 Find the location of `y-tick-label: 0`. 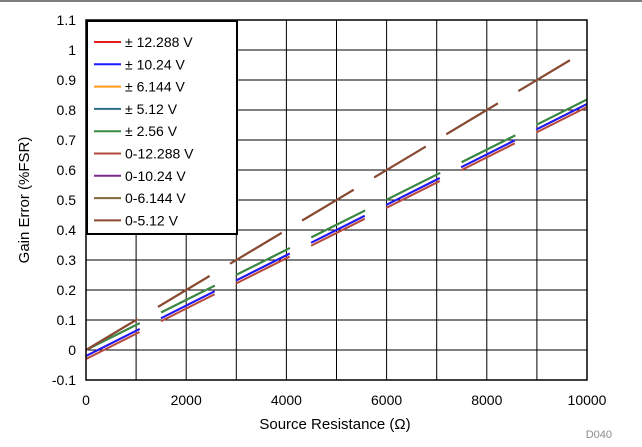

y-tick-label: 0 is located at coordinates (72, 350).